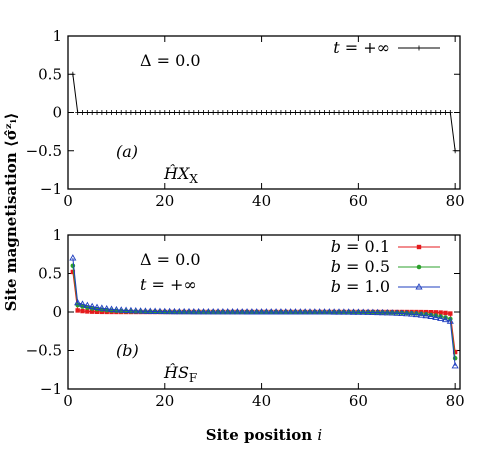 This screenshot has width=498, height=453. What do you see at coordinates (176, 173) in the screenshot?
I see `annotation-hamiltonian-symbol: ĤX` at bounding box center [176, 173].